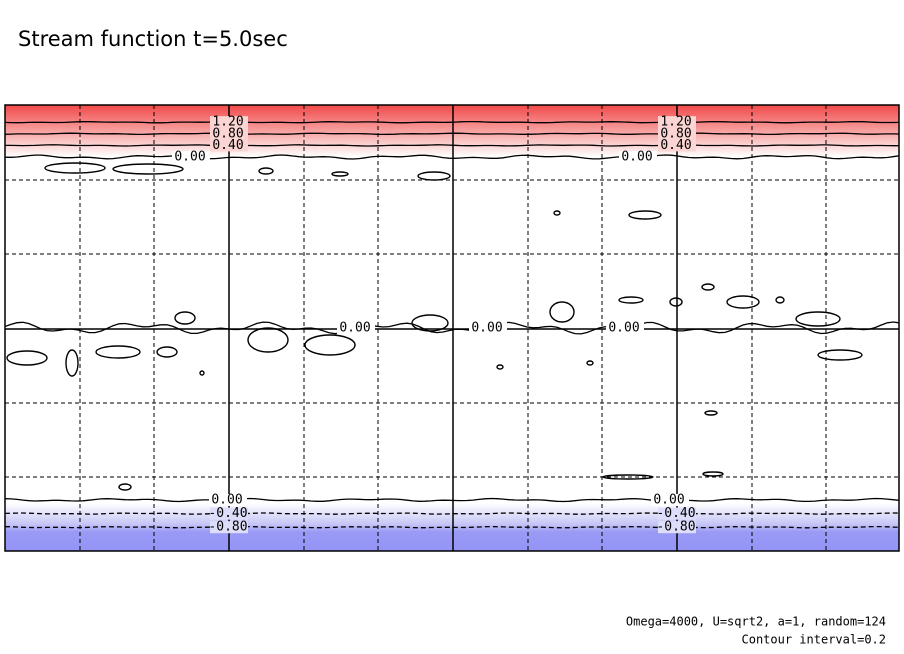 The height and width of the screenshot is (654, 904). I want to click on positive-fill, so click(452, 131).